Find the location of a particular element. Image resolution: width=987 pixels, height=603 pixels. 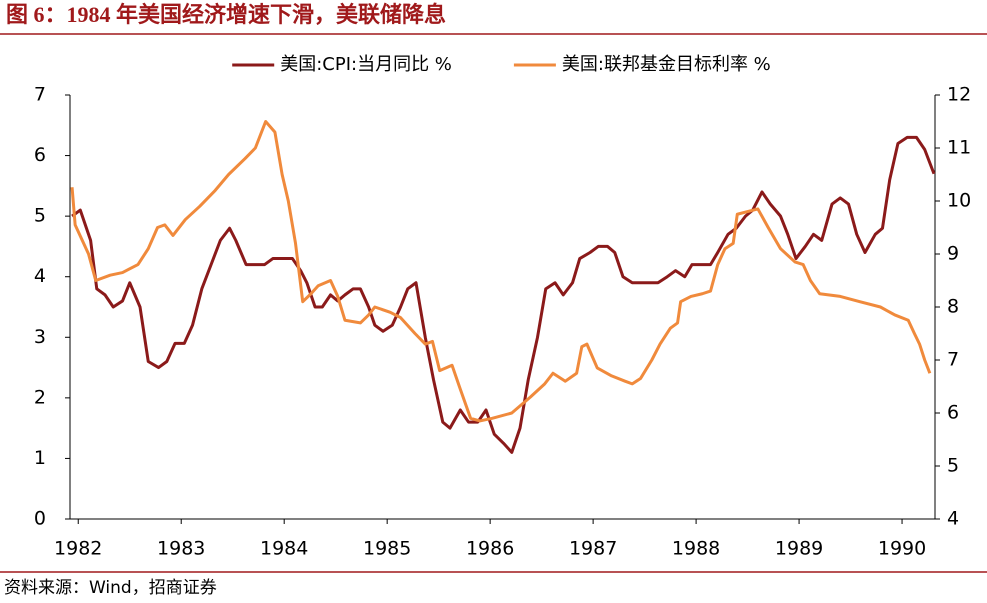

y-tick-label: 0 is located at coordinates (40, 519).